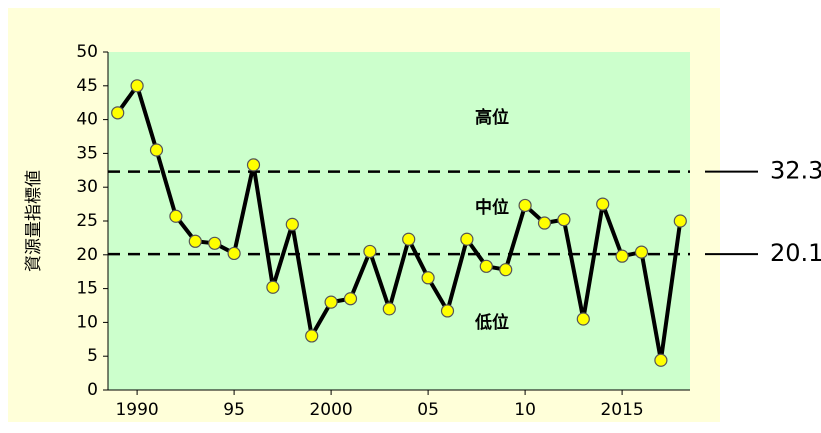  I want to click on y-tick-label: 5, so click(92, 356).